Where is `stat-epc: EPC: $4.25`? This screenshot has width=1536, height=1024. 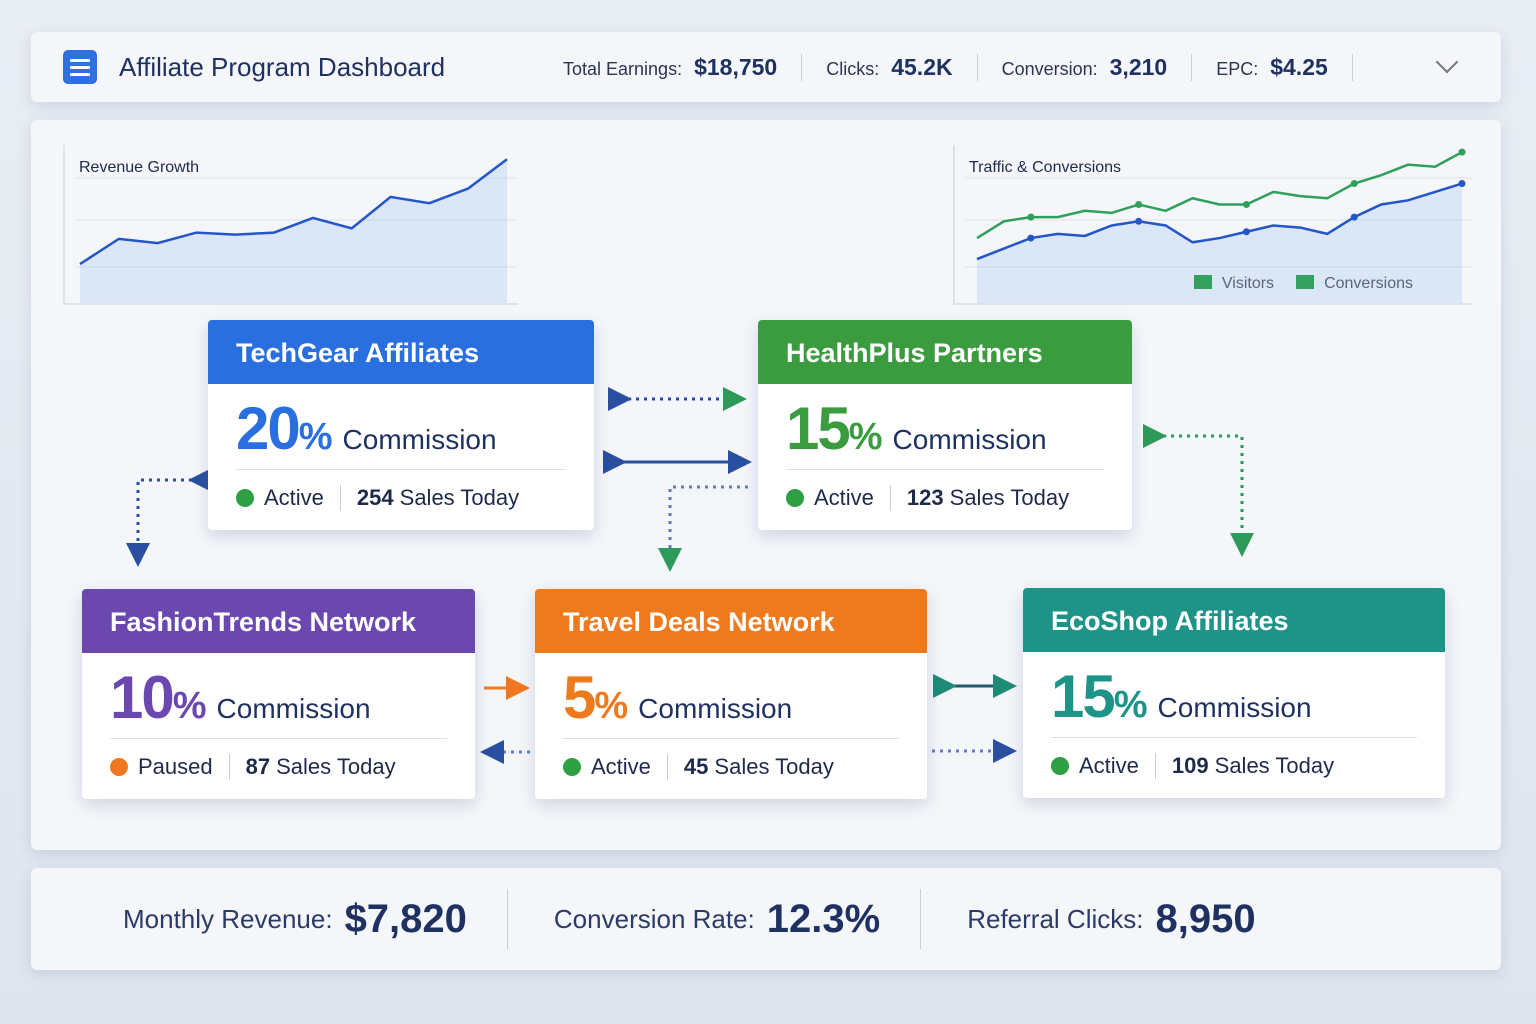 stat-epc: EPC: $4.25 is located at coordinates (1272, 67).